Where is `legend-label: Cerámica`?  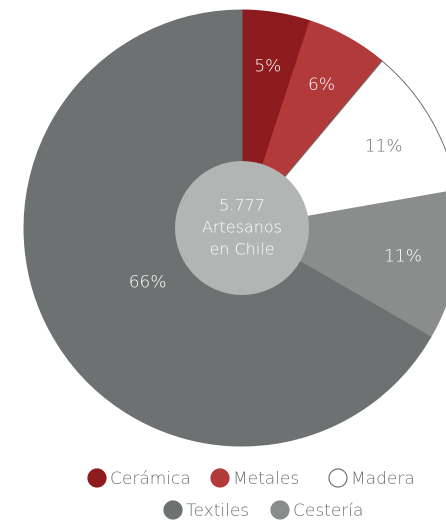 legend-label: Cerámica is located at coordinates (150, 479).